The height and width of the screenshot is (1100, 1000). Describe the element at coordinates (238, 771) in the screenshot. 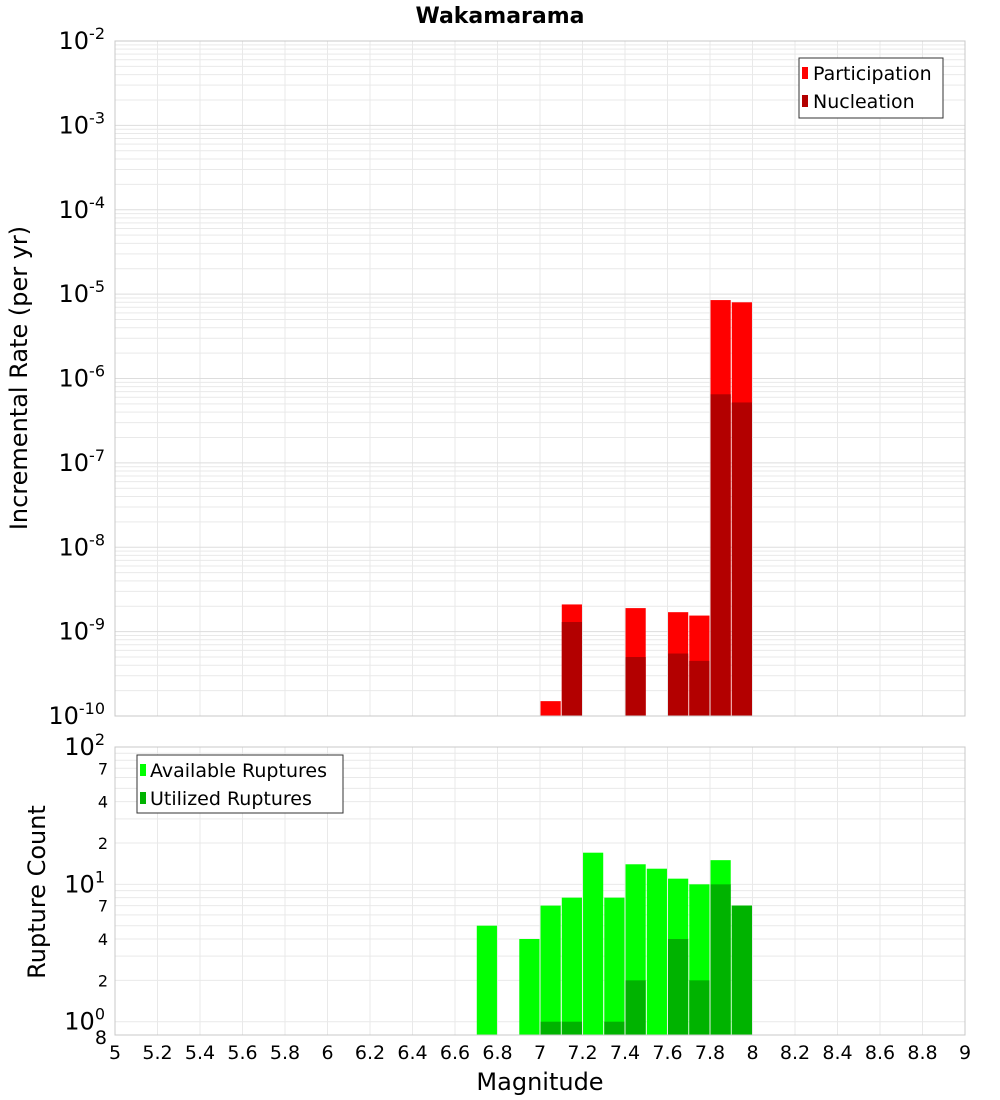

I see `available-ruptures-legend-label: Available Ruptures` at that location.